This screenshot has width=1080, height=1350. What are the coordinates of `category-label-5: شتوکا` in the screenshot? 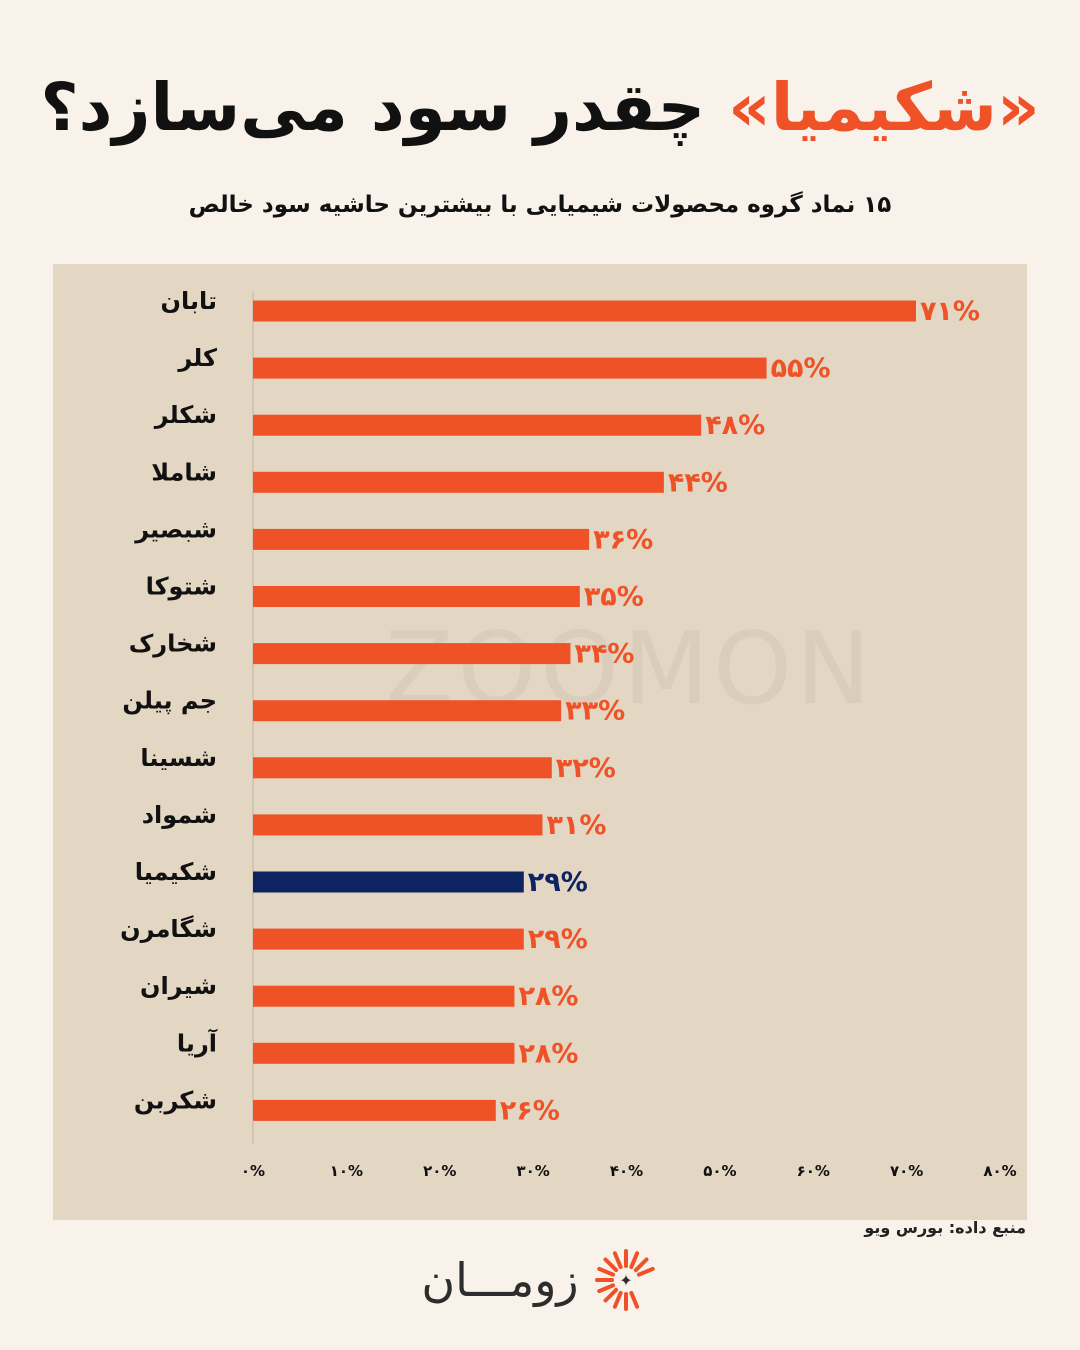 It's located at (181, 587).